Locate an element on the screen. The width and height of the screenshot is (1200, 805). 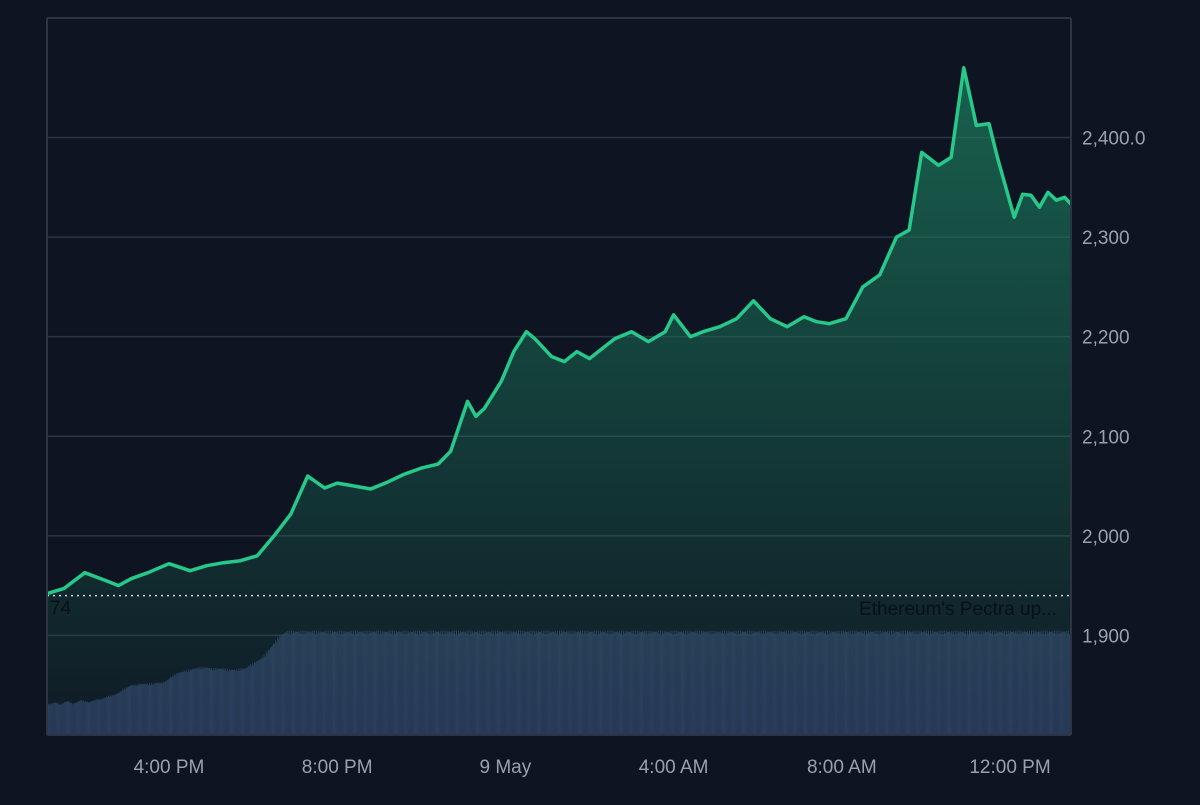
y-tick-label: 2,300 is located at coordinates (1106, 238).